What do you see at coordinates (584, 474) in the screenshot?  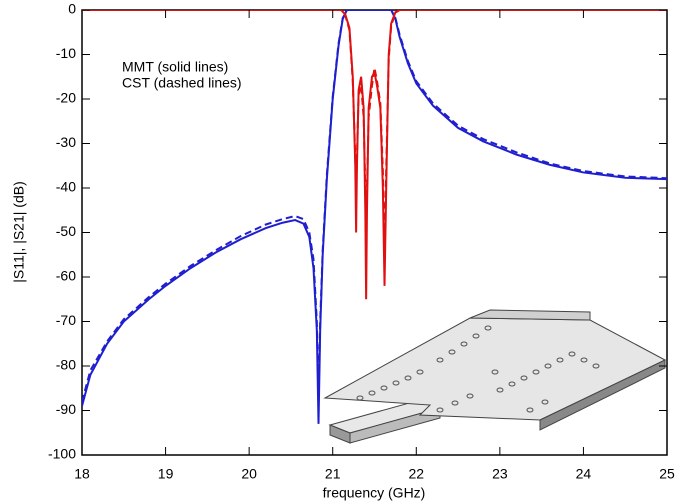 I see `x-tick-label: 24` at bounding box center [584, 474].